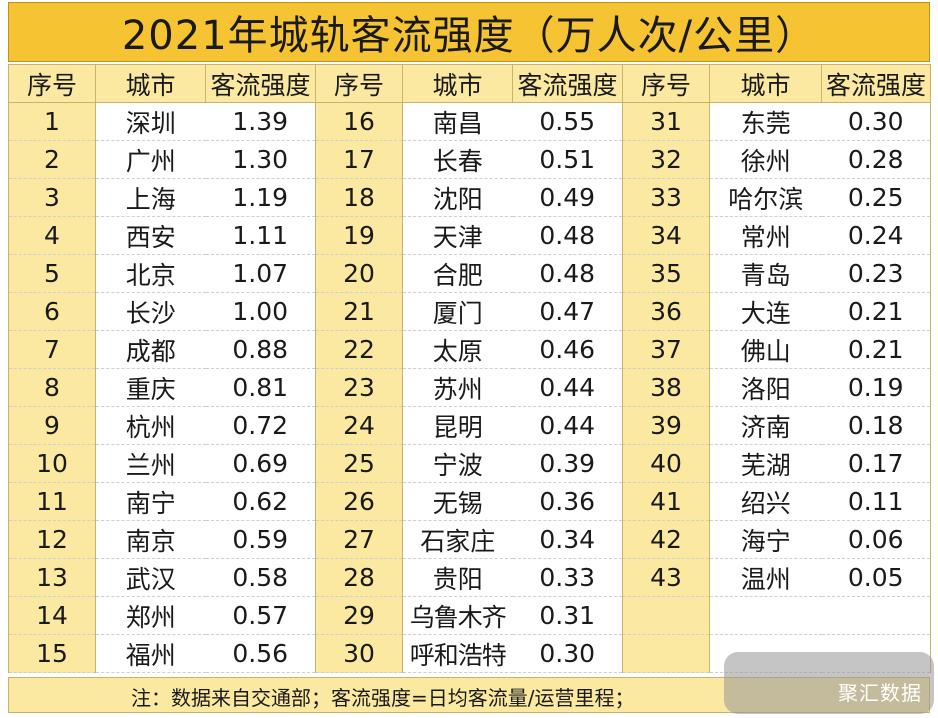 The image size is (938, 718). What do you see at coordinates (359, 425) in the screenshot?
I see `rank-cell: 24` at bounding box center [359, 425].